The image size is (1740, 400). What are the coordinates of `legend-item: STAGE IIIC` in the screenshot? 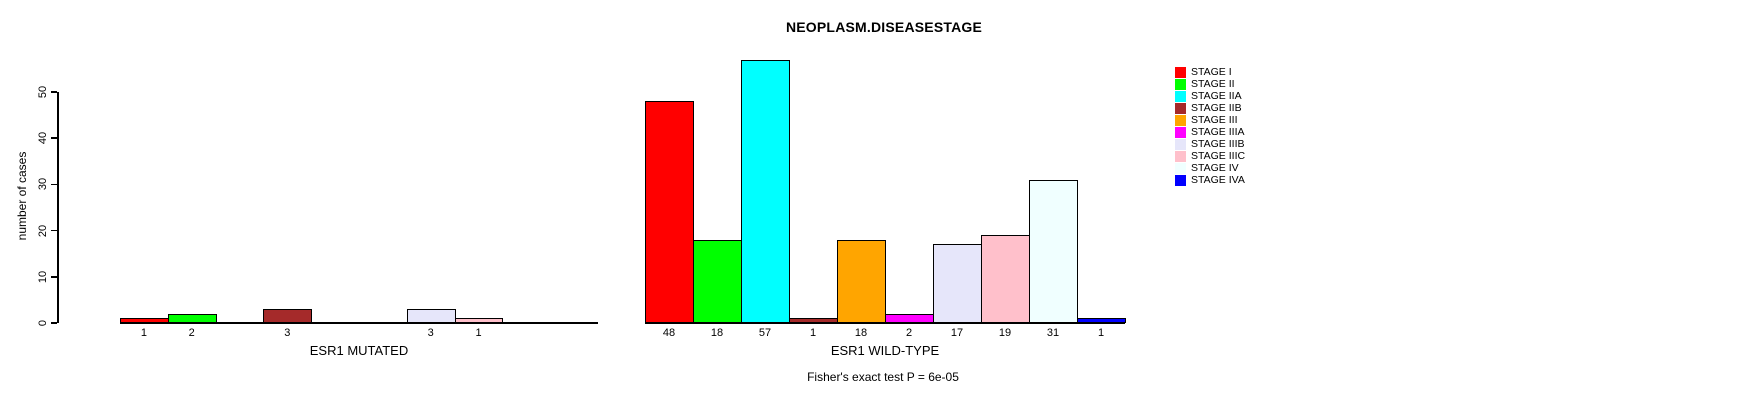 It's located at (1210, 156).